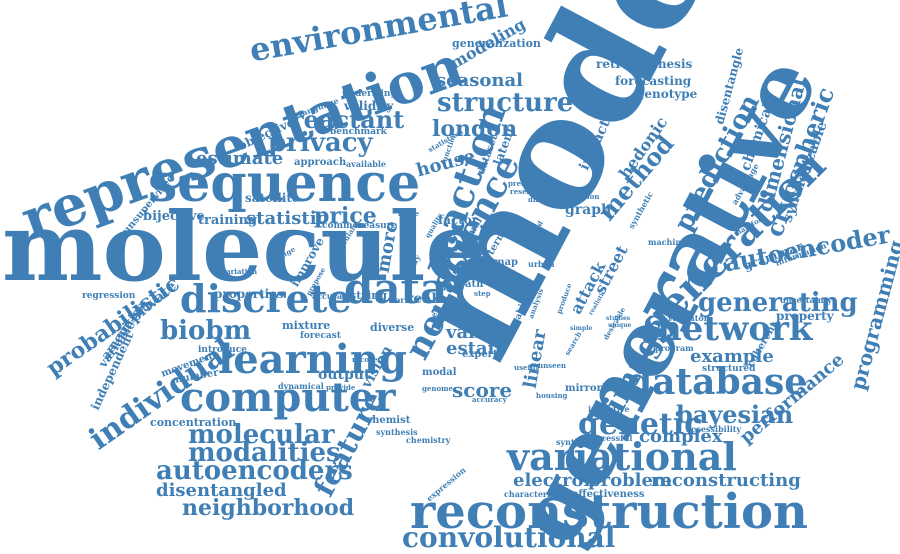  I want to click on word-structured: structured, so click(729, 369).